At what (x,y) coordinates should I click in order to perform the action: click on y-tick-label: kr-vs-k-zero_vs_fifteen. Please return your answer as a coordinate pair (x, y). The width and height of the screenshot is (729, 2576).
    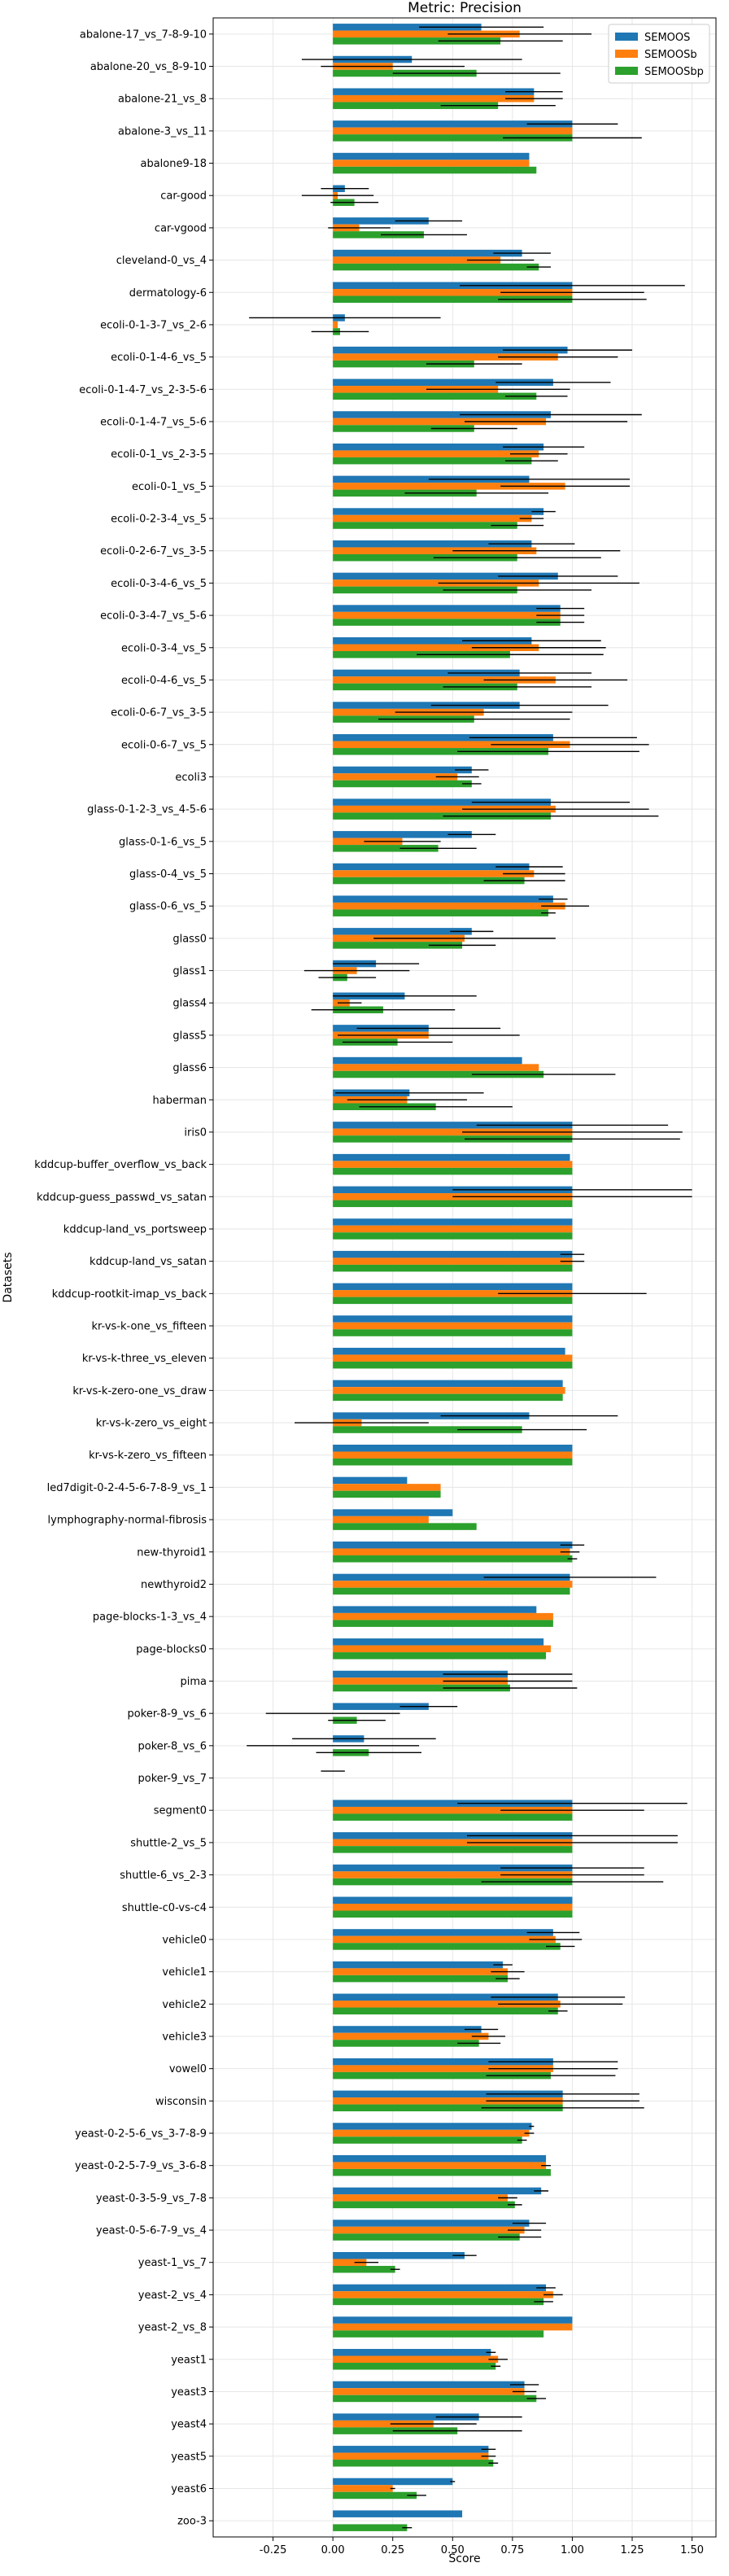
    Looking at the image, I should click on (148, 1456).